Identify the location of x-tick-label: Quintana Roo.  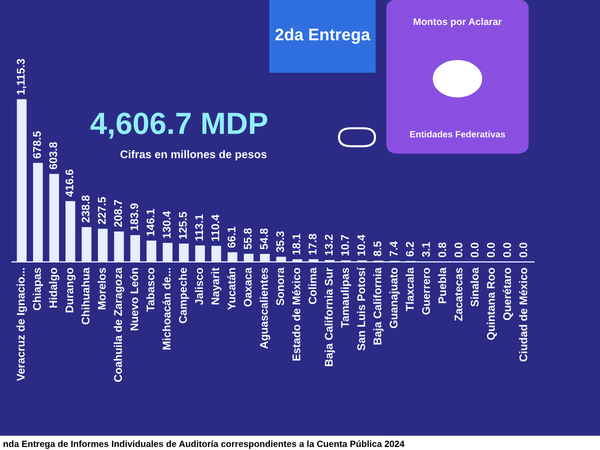
(491, 304).